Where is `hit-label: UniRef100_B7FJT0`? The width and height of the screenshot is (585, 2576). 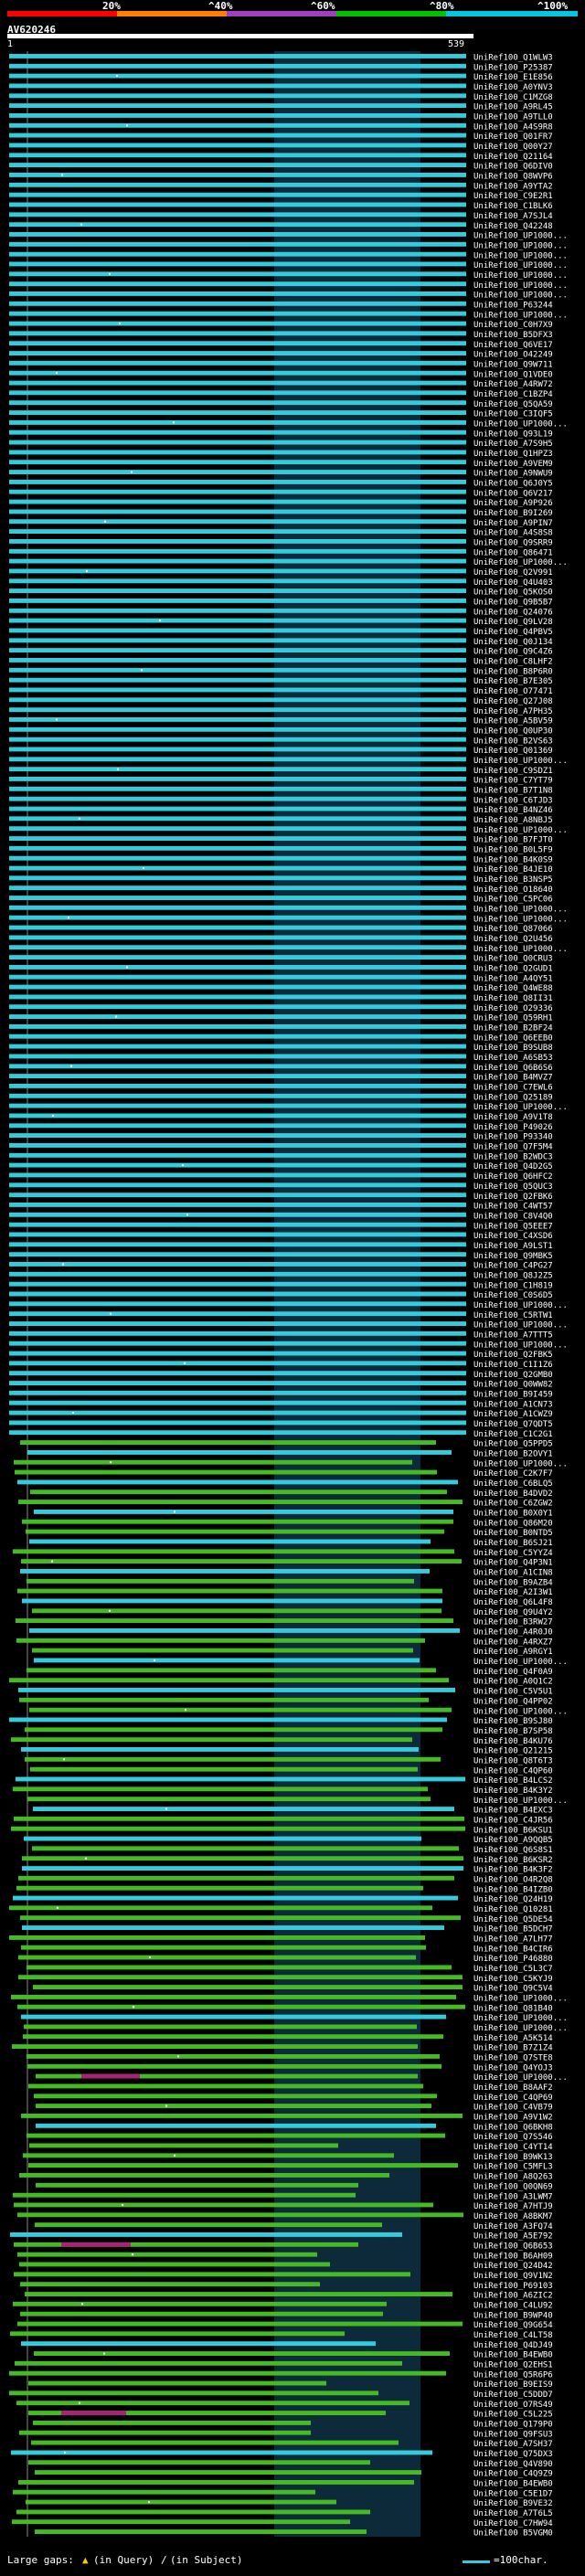 hit-label: UniRef100_B7FJT0 is located at coordinates (513, 840).